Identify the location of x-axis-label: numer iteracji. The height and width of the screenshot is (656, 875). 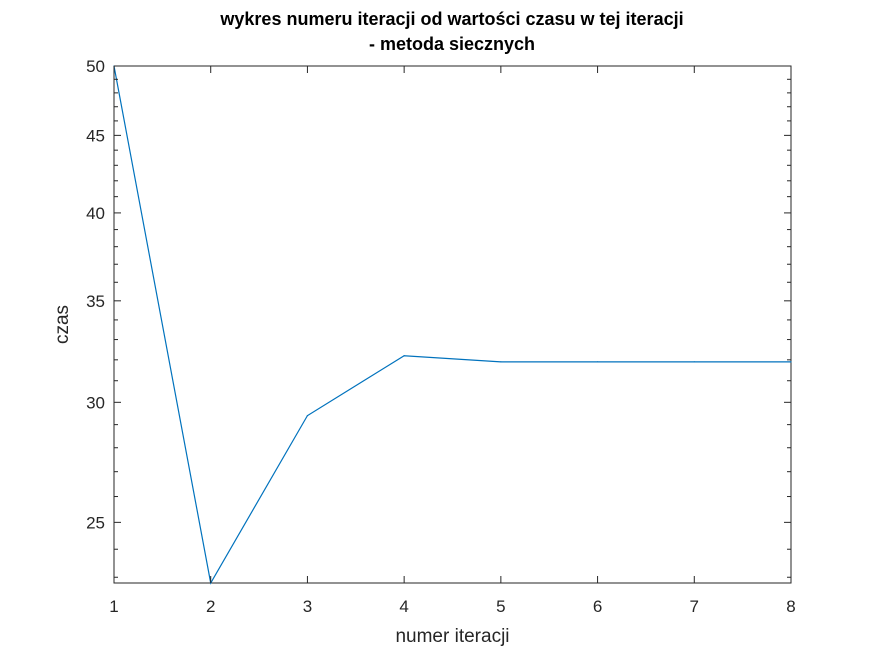
(452, 636).